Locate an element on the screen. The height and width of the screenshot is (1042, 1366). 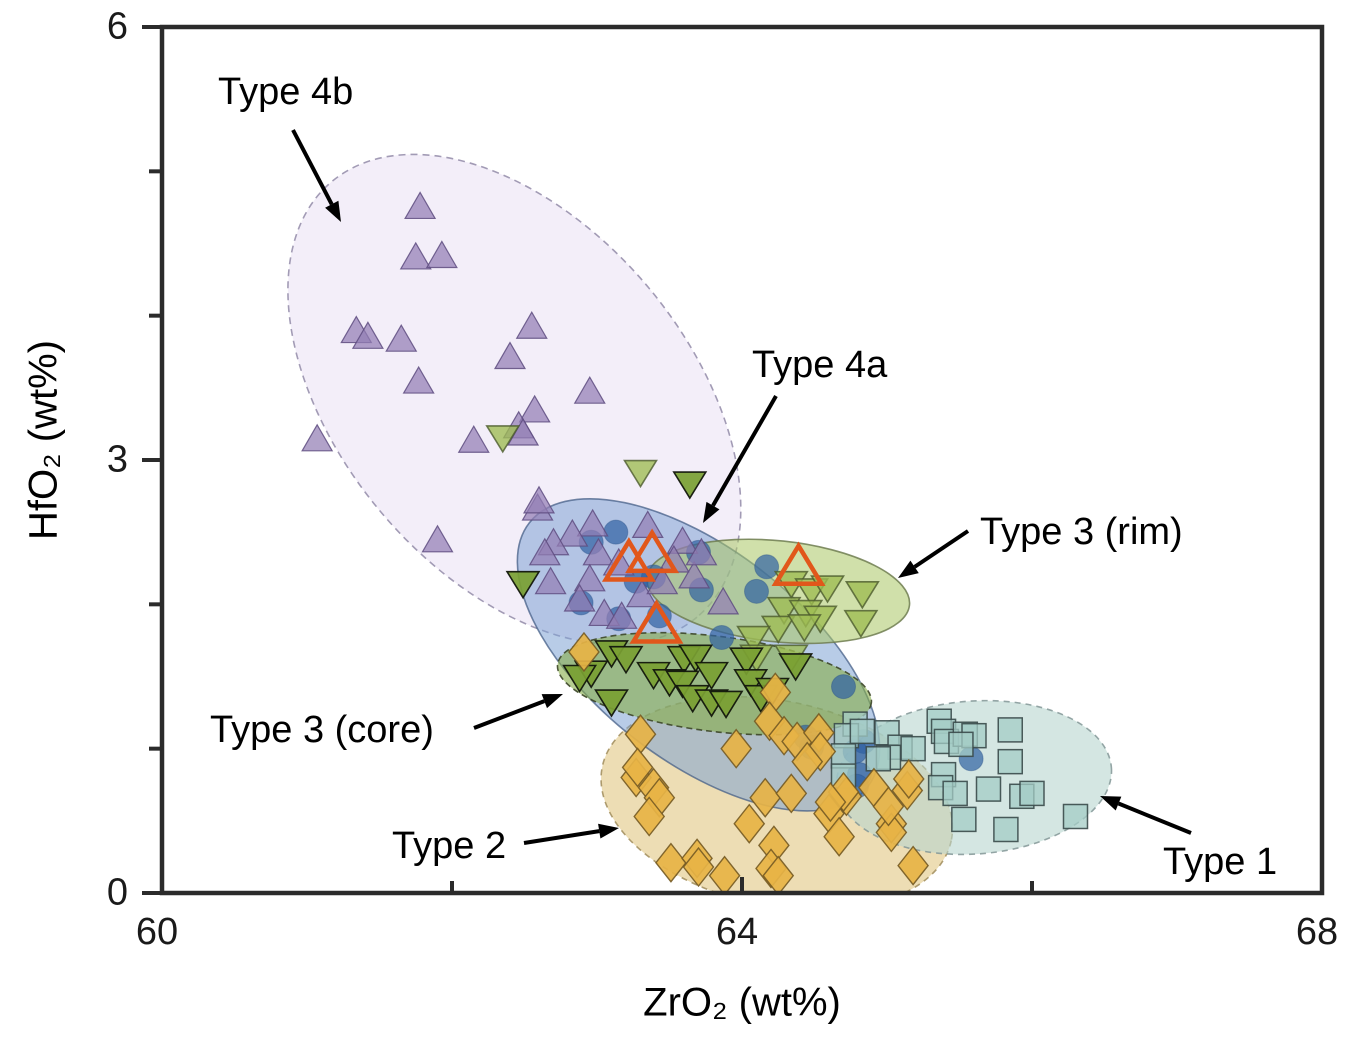
x-tick-label-64: 64 is located at coordinates (737, 932).